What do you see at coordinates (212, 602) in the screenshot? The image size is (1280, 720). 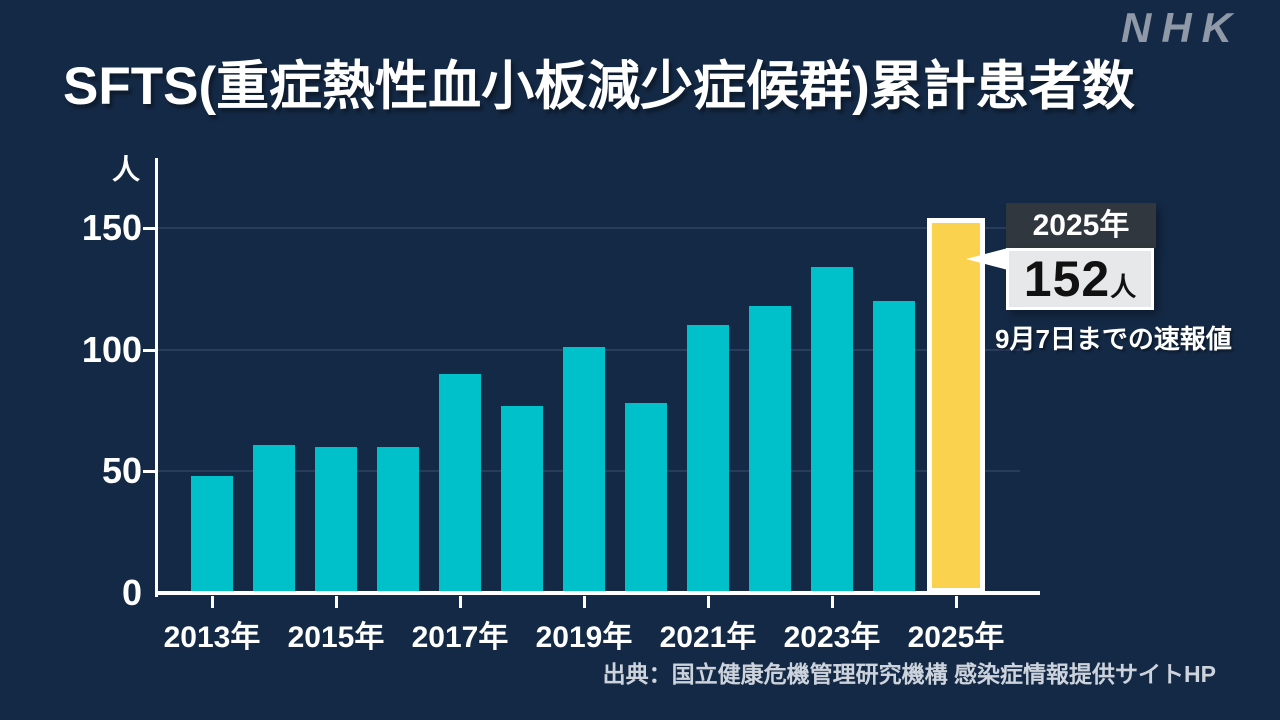 I see `x-tick-2013年` at bounding box center [212, 602].